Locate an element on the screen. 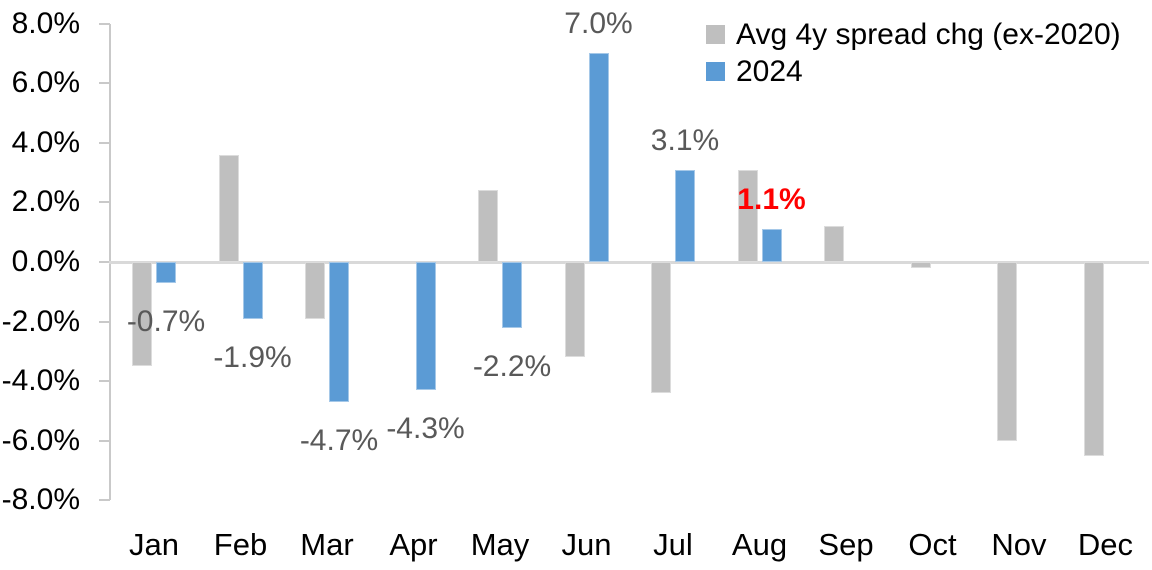  y-tick-label: -6.0% is located at coordinates (40, 440).